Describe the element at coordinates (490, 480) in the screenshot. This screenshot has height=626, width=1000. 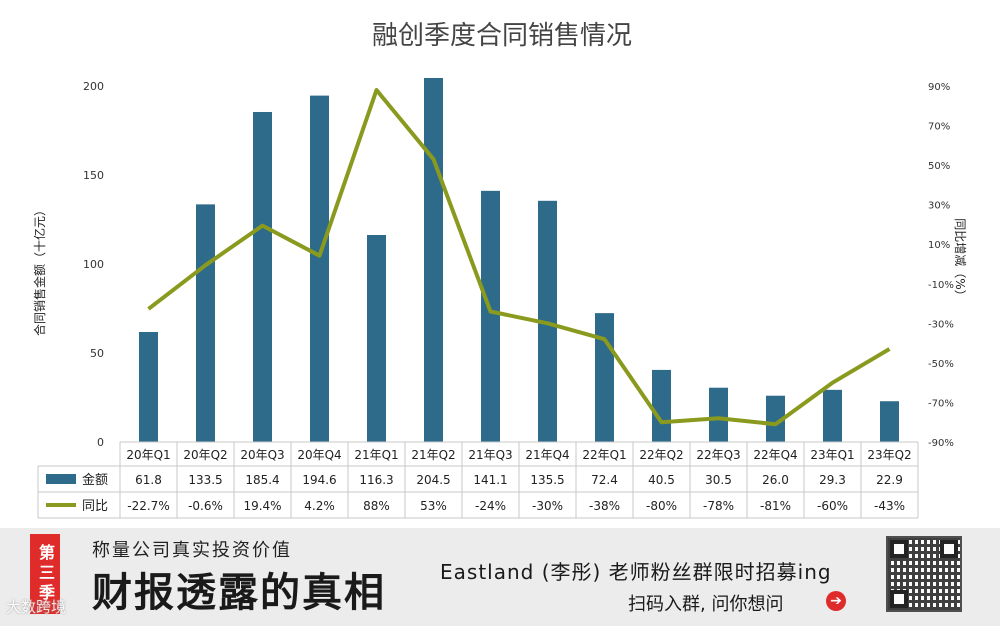
I see `data-label: 141.1` at that location.